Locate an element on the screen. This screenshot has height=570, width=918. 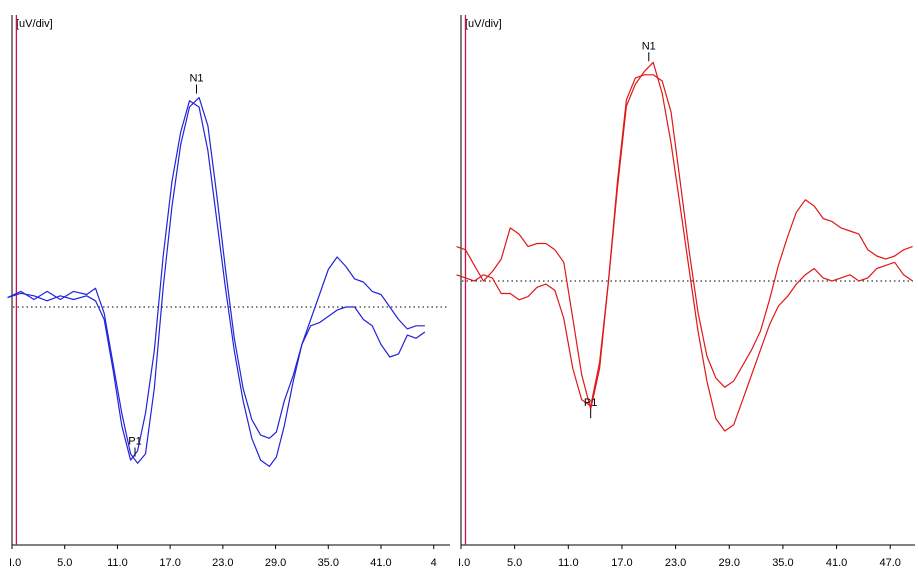
right-peak-p1-label: P1 is located at coordinates (590, 403).